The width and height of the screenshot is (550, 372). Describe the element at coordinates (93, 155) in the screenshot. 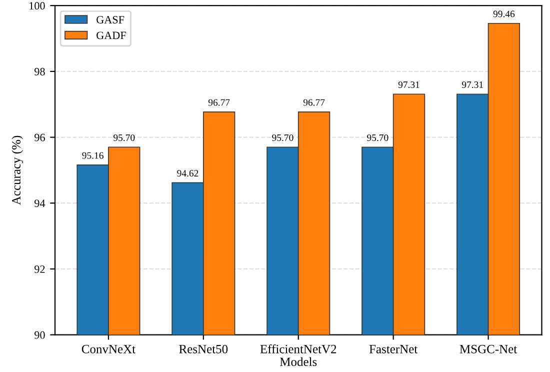

I see `data-label: 95.16` at that location.